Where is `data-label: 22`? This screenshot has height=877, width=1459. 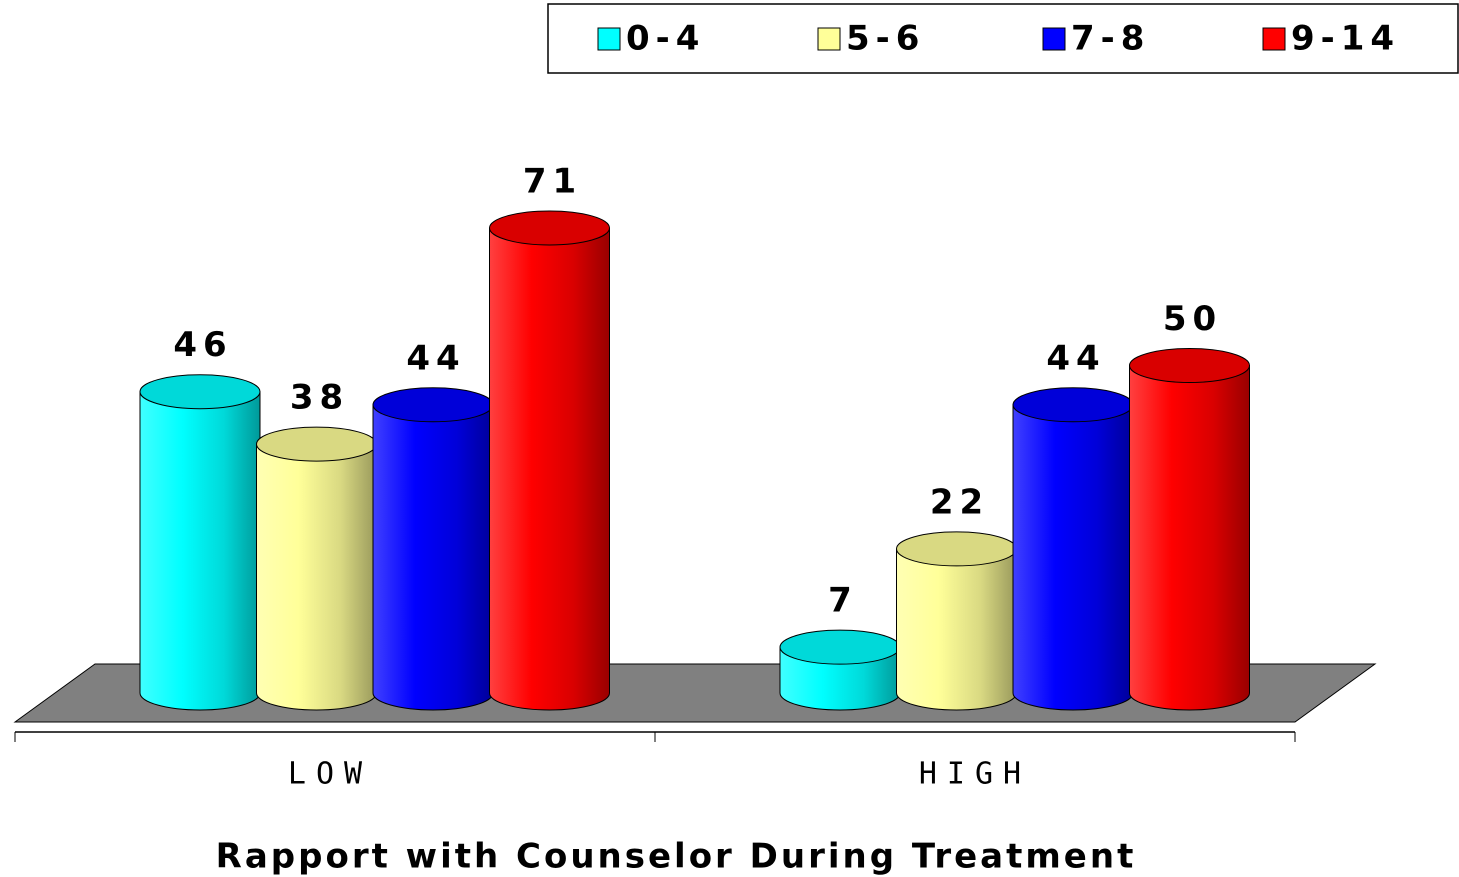
data-label: 22 is located at coordinates (959, 502).